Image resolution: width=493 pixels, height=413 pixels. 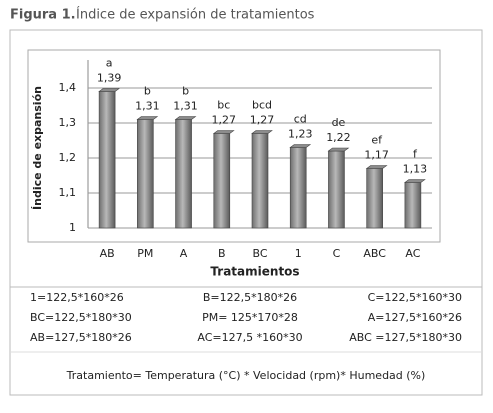 What do you see at coordinates (337, 253) in the screenshot?
I see `x-tick-label: C` at bounding box center [337, 253].